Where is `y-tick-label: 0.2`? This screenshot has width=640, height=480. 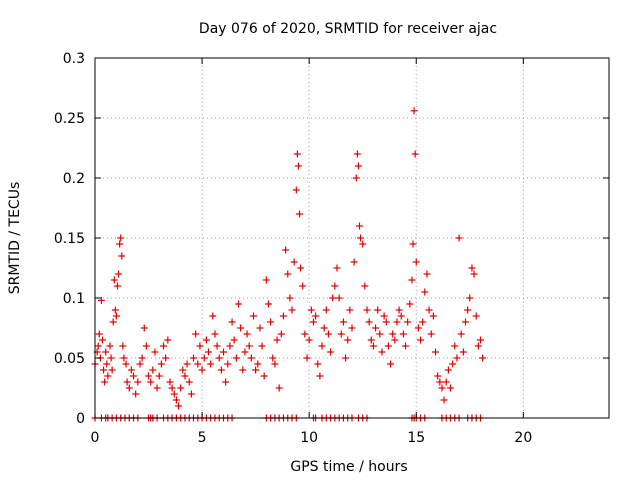
y-tick-label: 0.2 is located at coordinates (74, 179).